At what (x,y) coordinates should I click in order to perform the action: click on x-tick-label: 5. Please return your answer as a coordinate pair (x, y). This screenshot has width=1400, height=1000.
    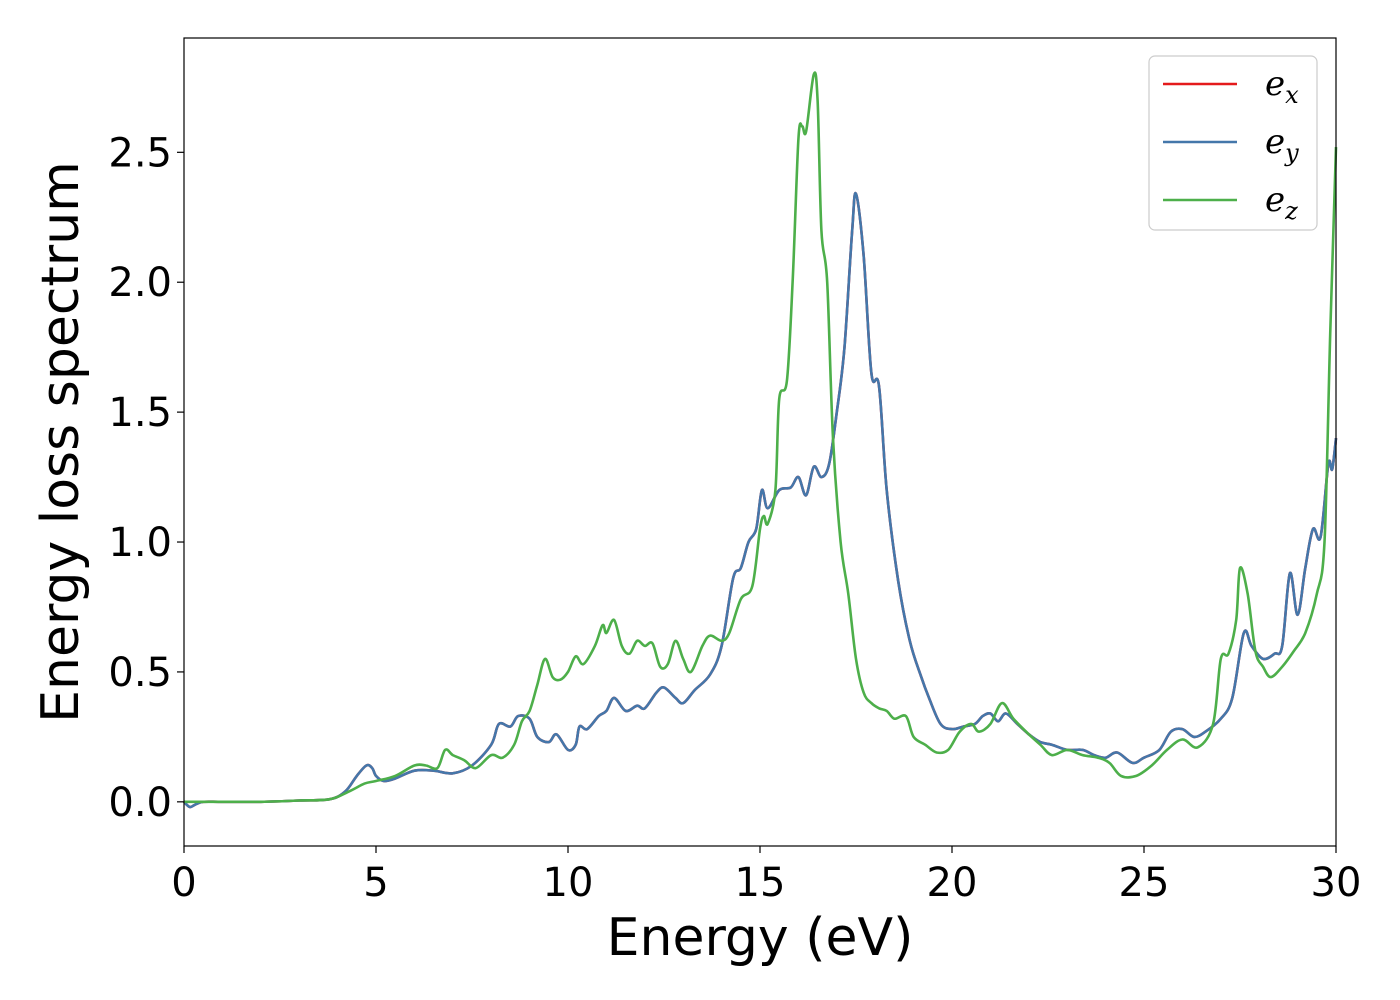
    Looking at the image, I should click on (375, 883).